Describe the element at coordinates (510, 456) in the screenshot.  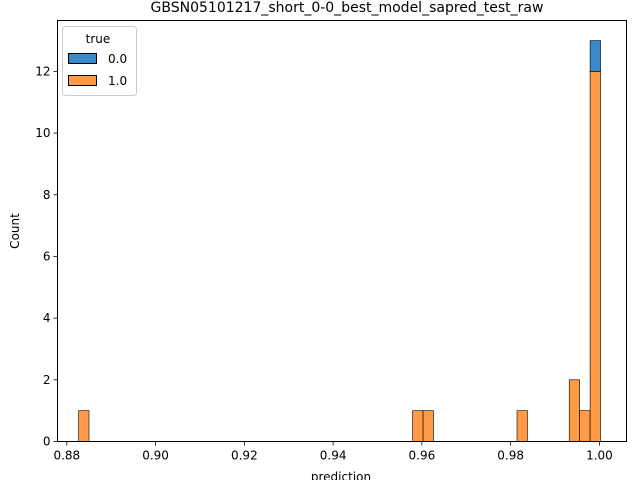
I see `x-tick-label-5: 0.98` at that location.